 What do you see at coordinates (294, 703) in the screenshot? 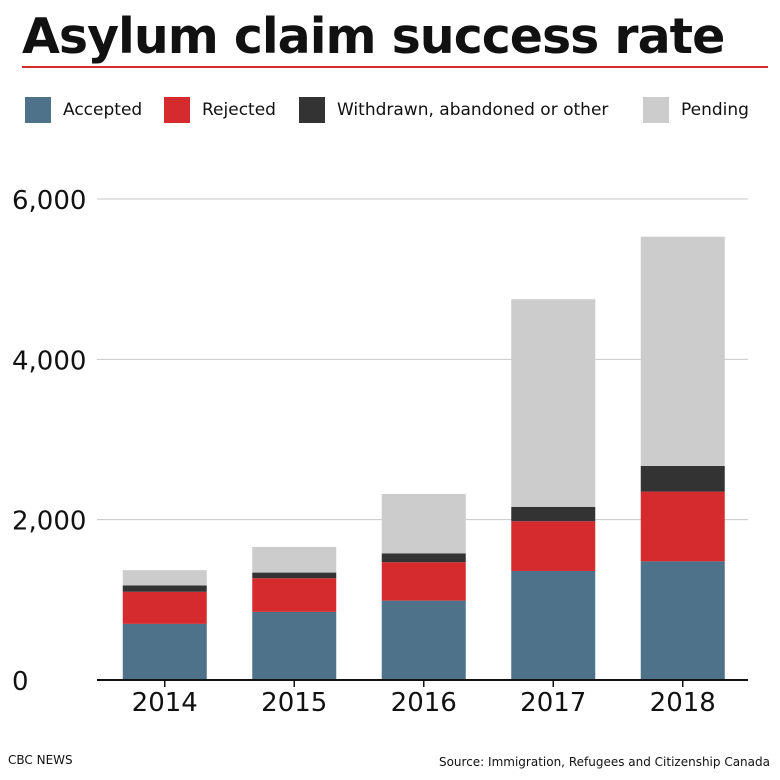
I see `x-tick-label-2015: 2015` at bounding box center [294, 703].